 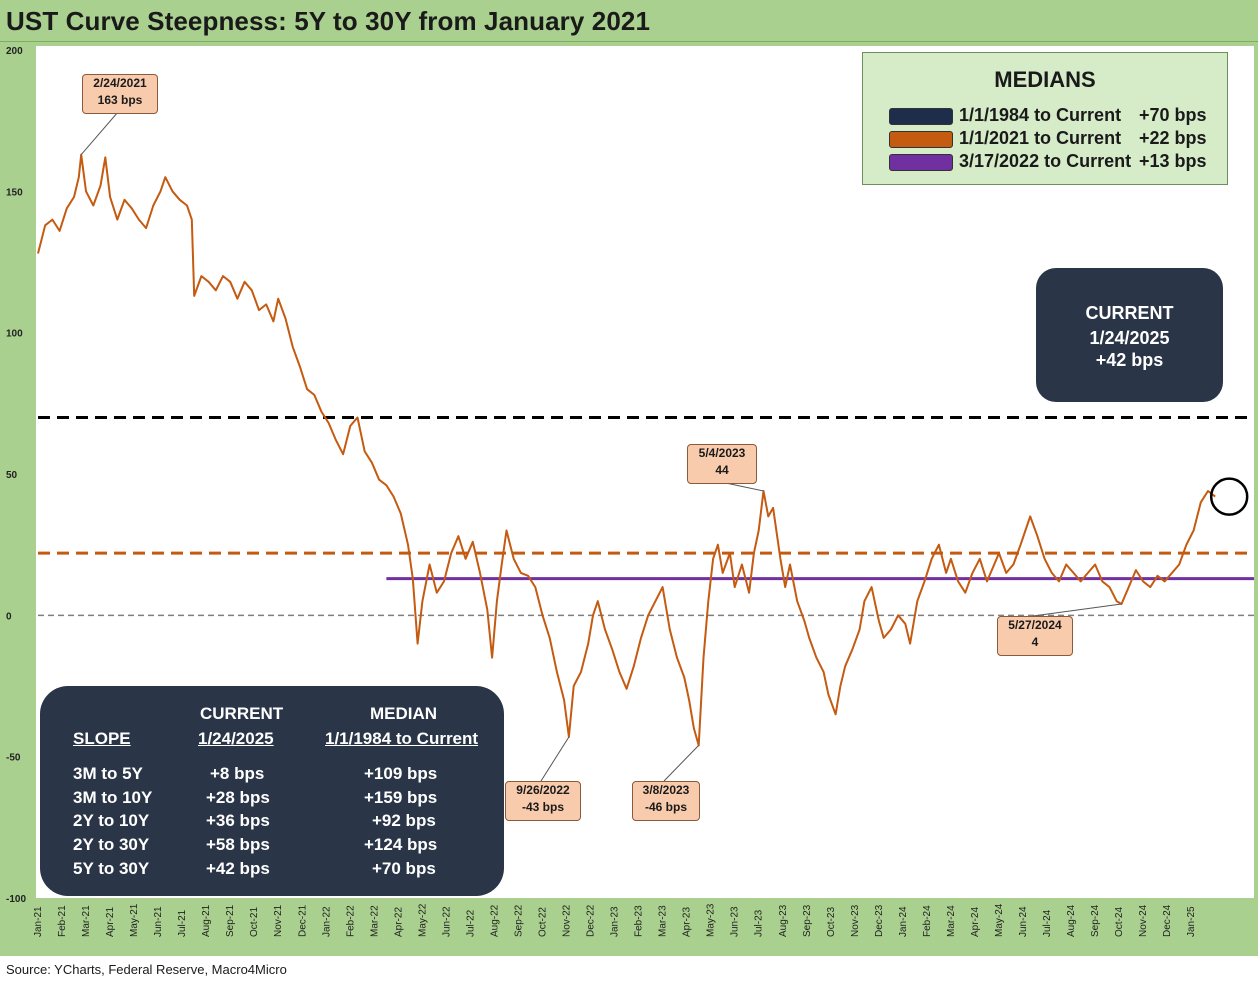 I want to click on x-tick-label: Jul-24, so click(x=1047, y=923).